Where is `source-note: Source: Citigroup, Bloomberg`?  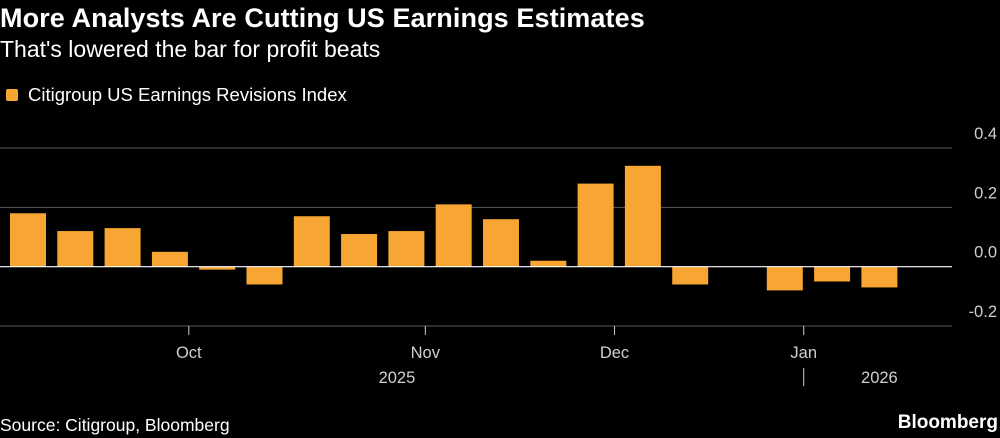 source-note: Source: Citigroup, Bloomberg is located at coordinates (115, 425).